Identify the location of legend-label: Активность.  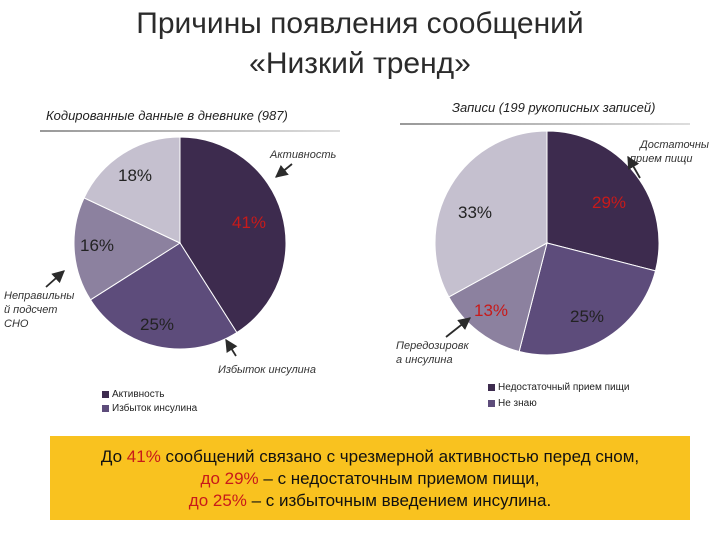
(138, 394).